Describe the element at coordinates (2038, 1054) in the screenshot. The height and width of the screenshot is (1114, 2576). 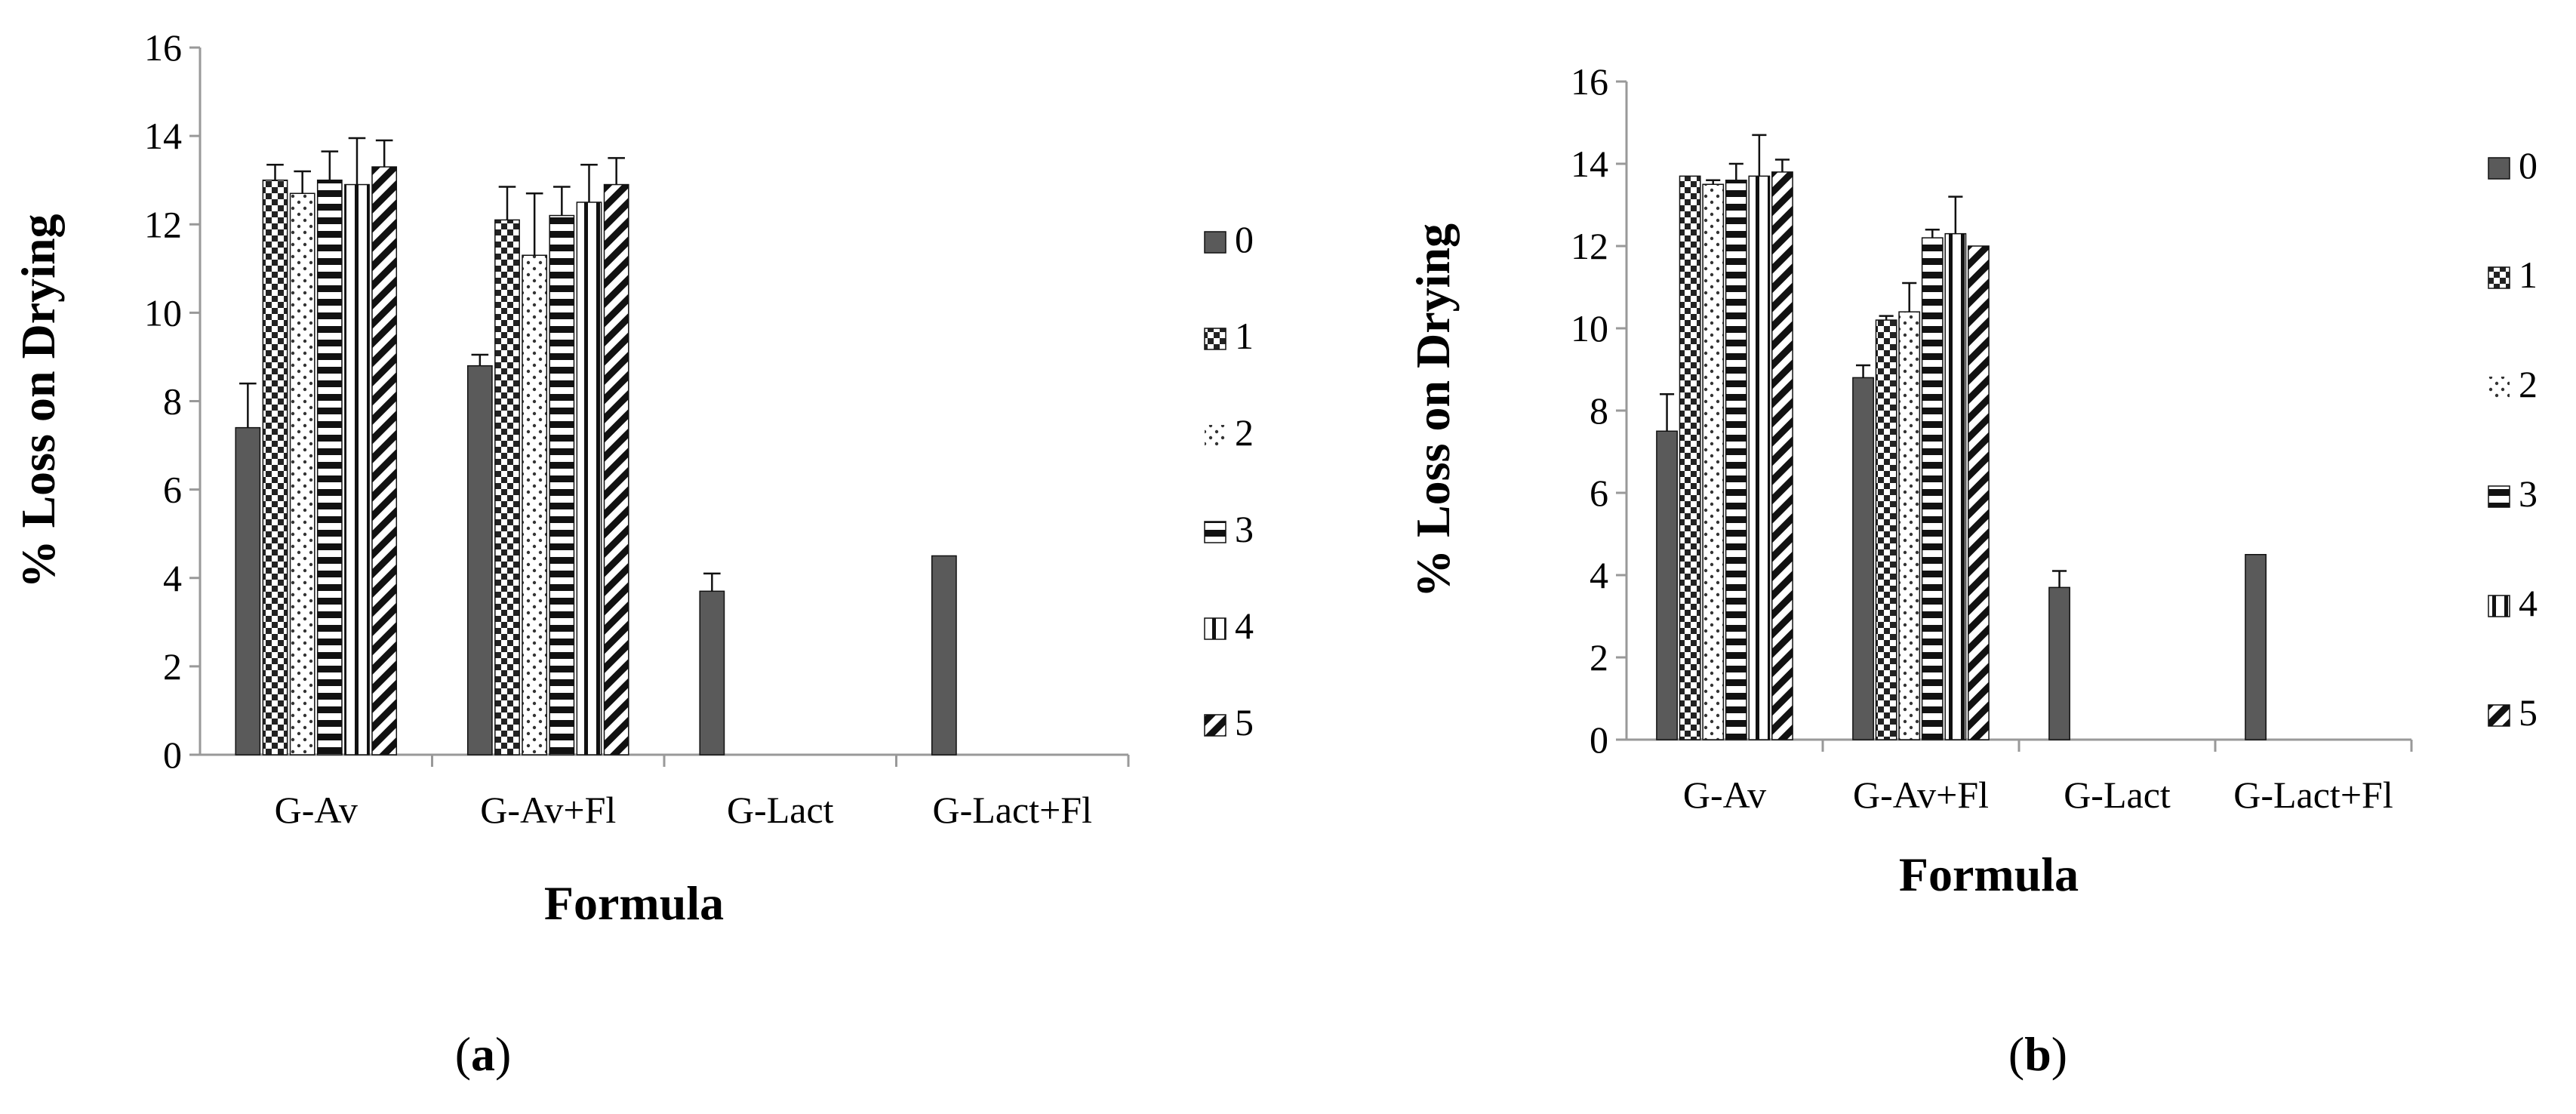
I see `panel-label: (b)` at that location.